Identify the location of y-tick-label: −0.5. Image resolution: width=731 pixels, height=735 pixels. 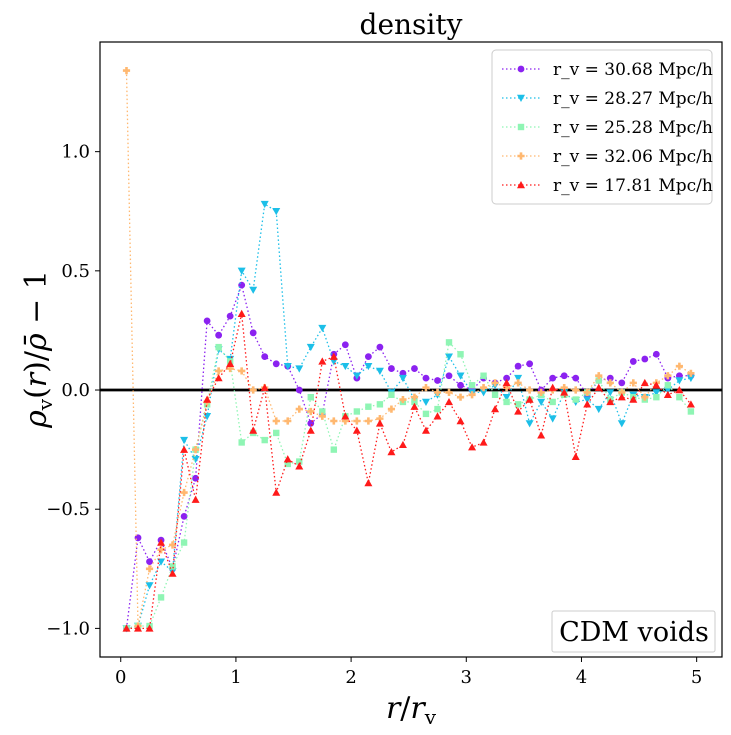
(68, 509).